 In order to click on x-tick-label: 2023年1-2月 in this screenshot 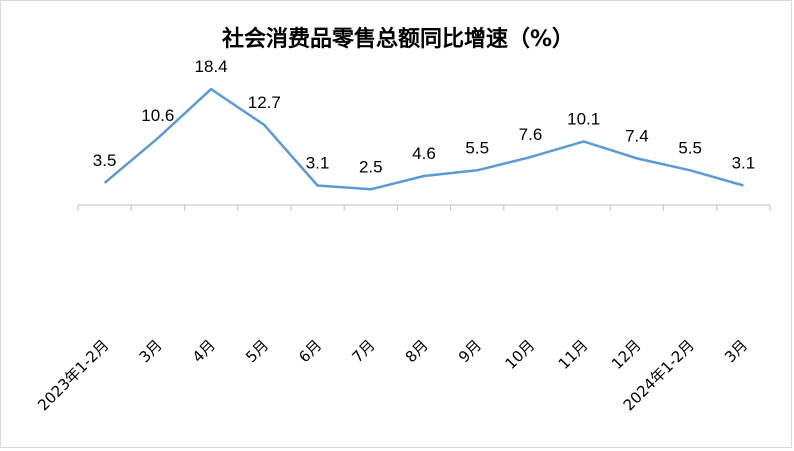, I will do `click(73, 375)`.